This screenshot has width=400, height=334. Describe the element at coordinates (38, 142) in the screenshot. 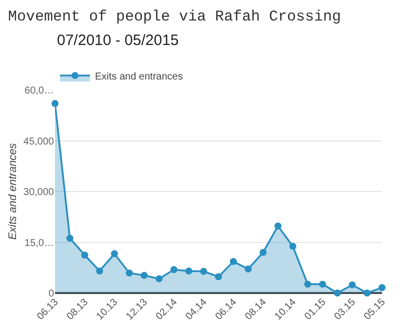

I see `y-tick-label: 45,000` at that location.